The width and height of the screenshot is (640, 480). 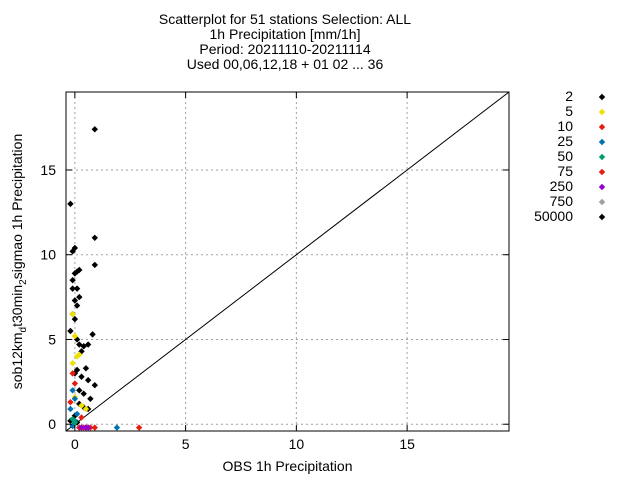 I want to click on y-axis-label-end: sigmao 1h Precipitation, so click(x=17, y=207).